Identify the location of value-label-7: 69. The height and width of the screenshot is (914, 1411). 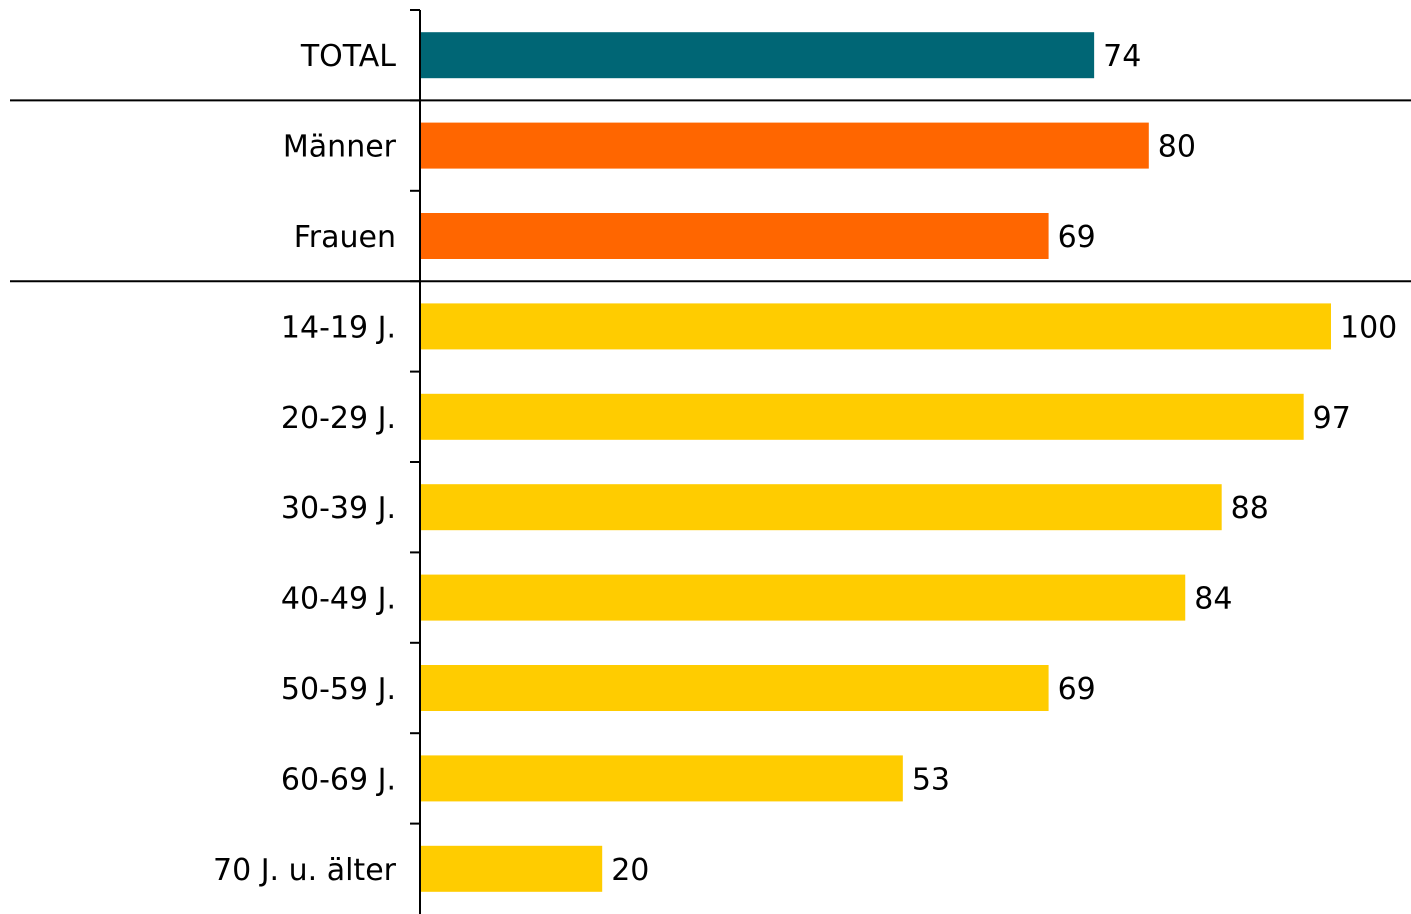
(1077, 689).